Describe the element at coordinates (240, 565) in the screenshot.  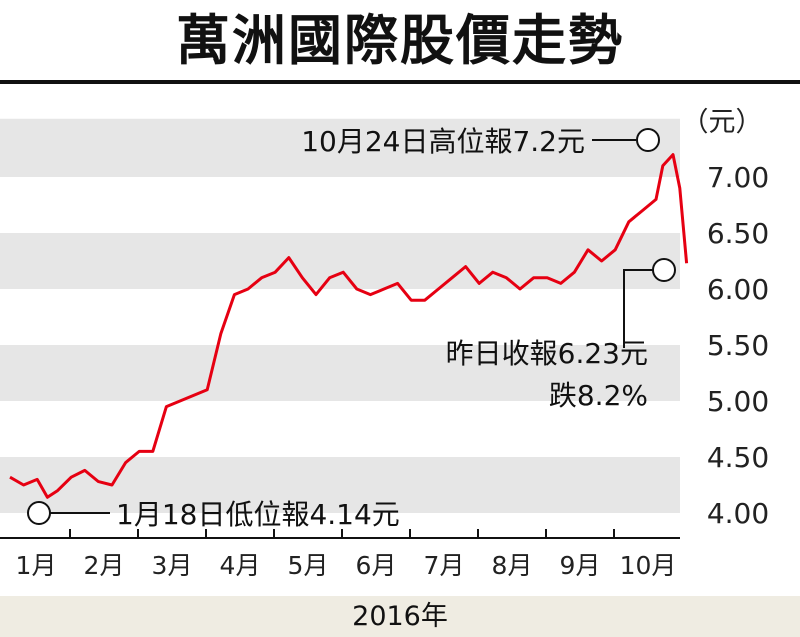
I see `x-tick-label: 4月` at that location.